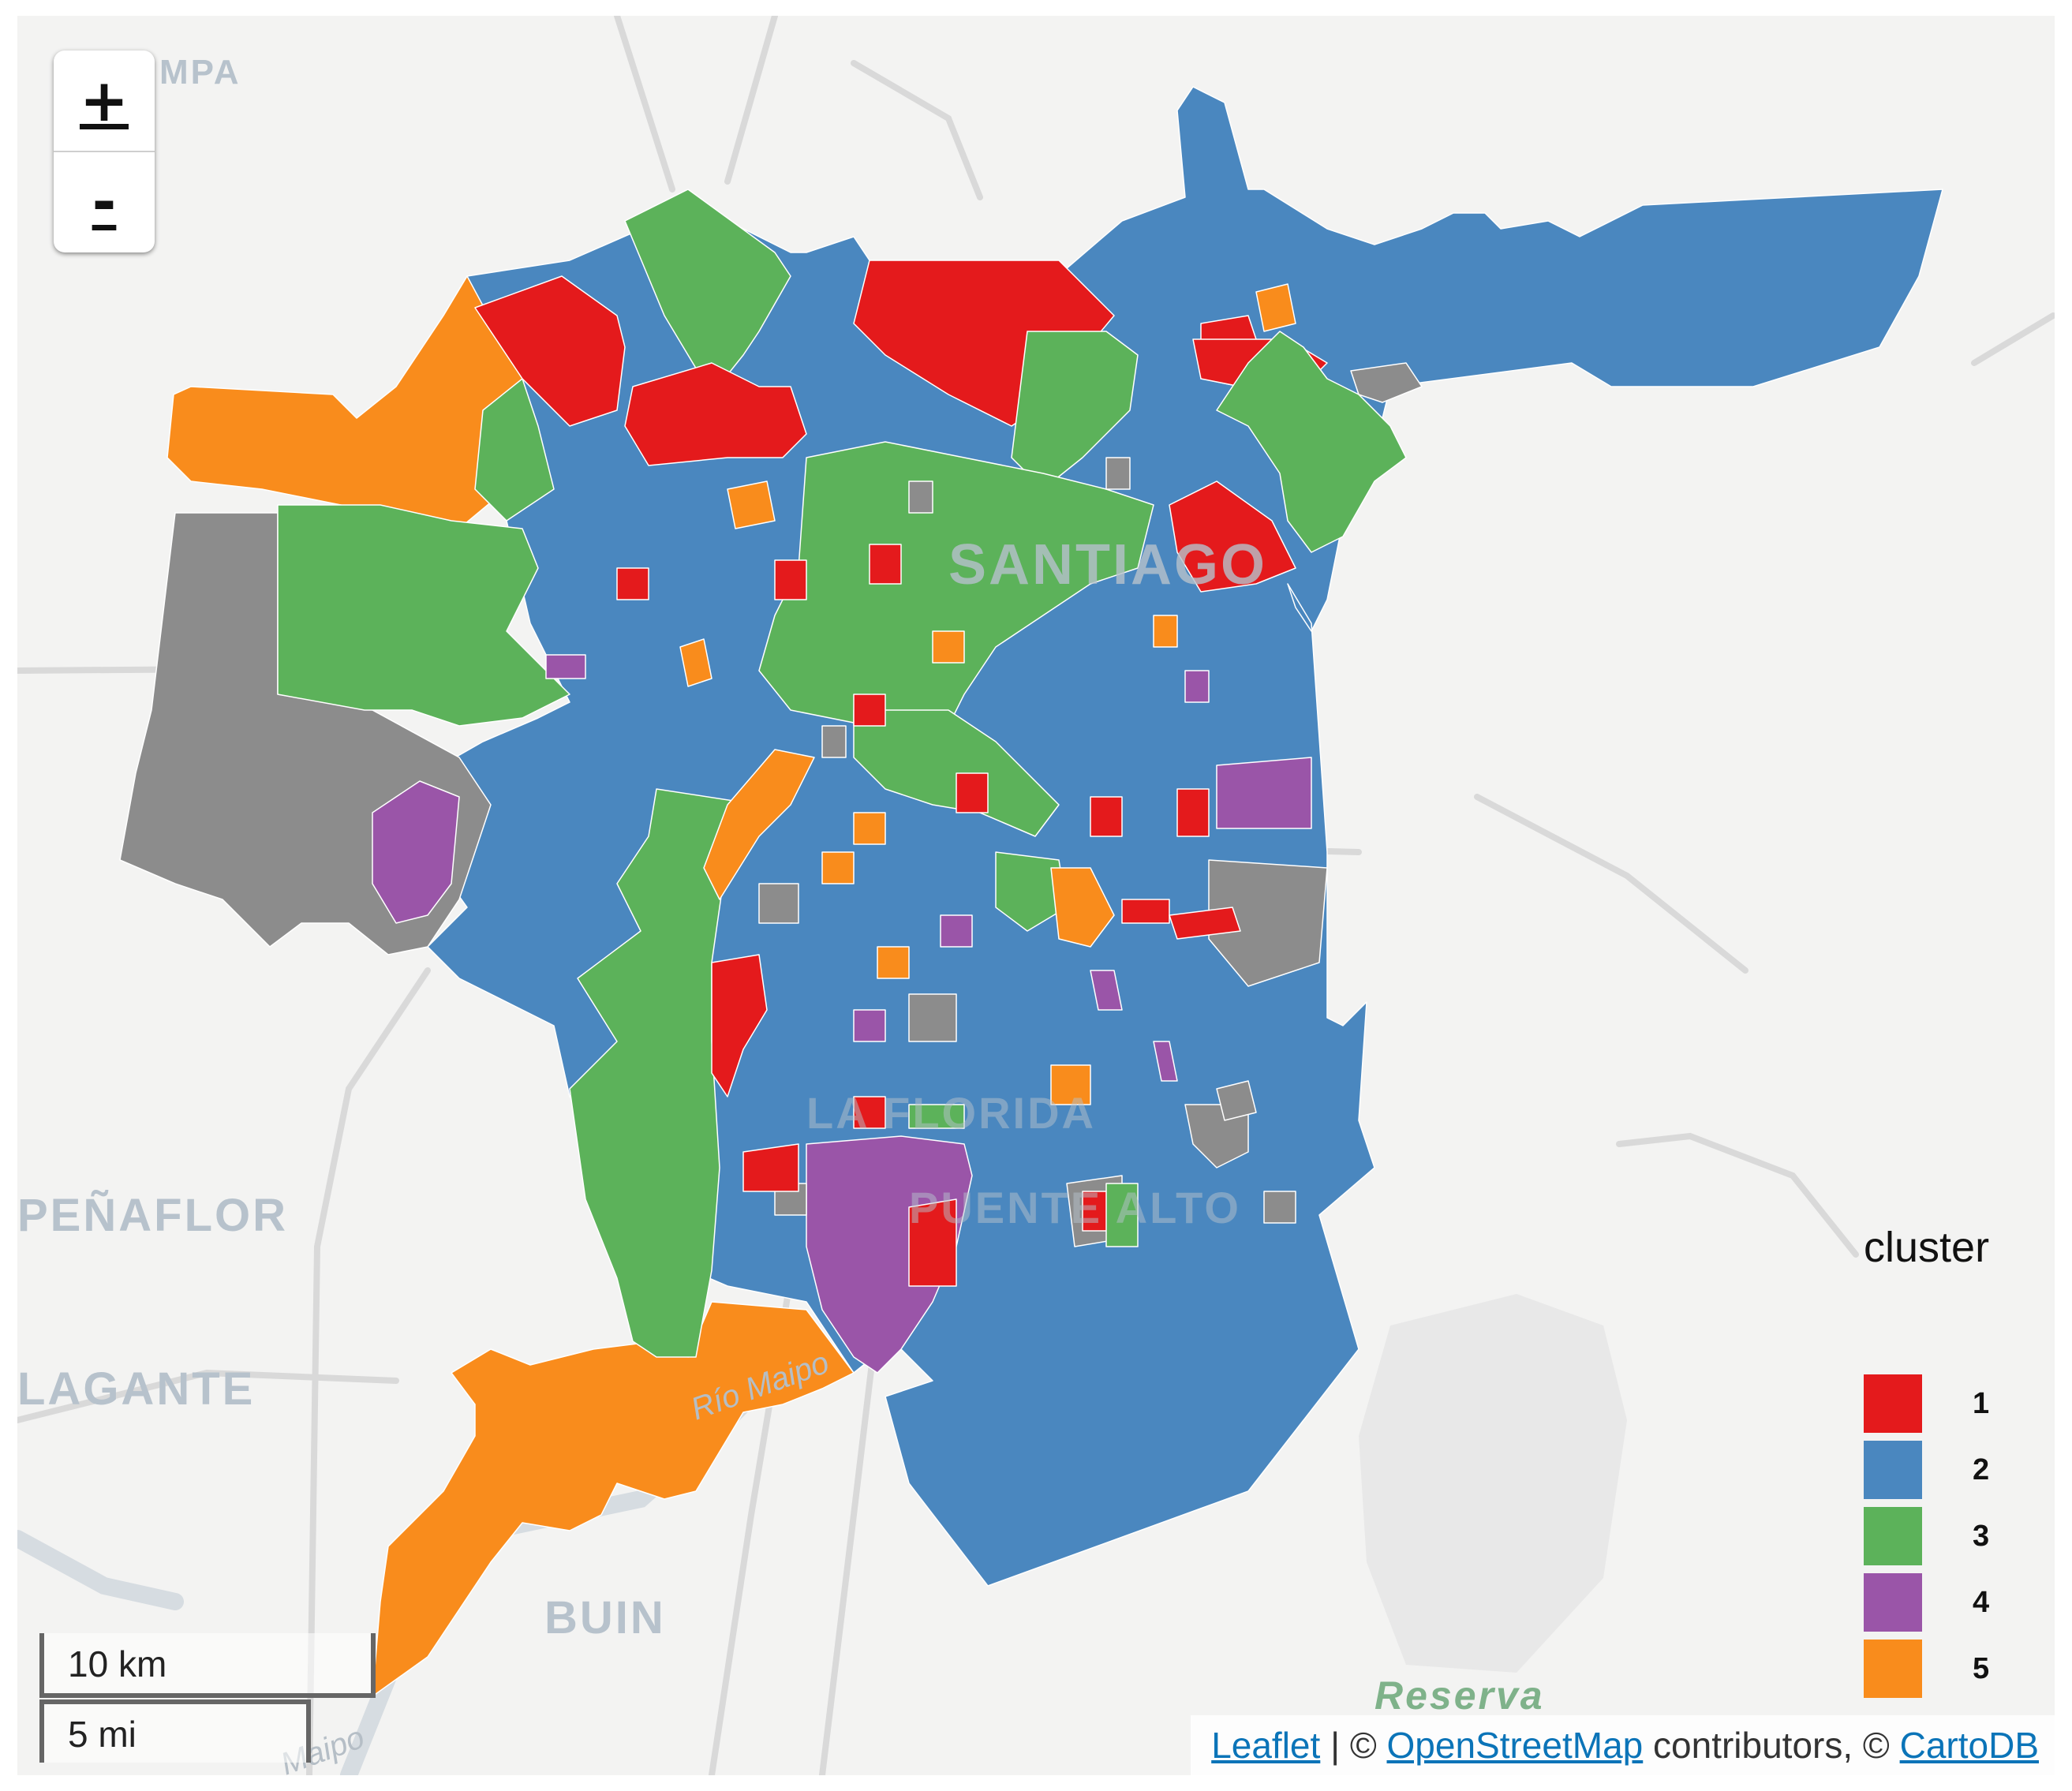  I want to click on label-buin: BUIN, so click(605, 1617).